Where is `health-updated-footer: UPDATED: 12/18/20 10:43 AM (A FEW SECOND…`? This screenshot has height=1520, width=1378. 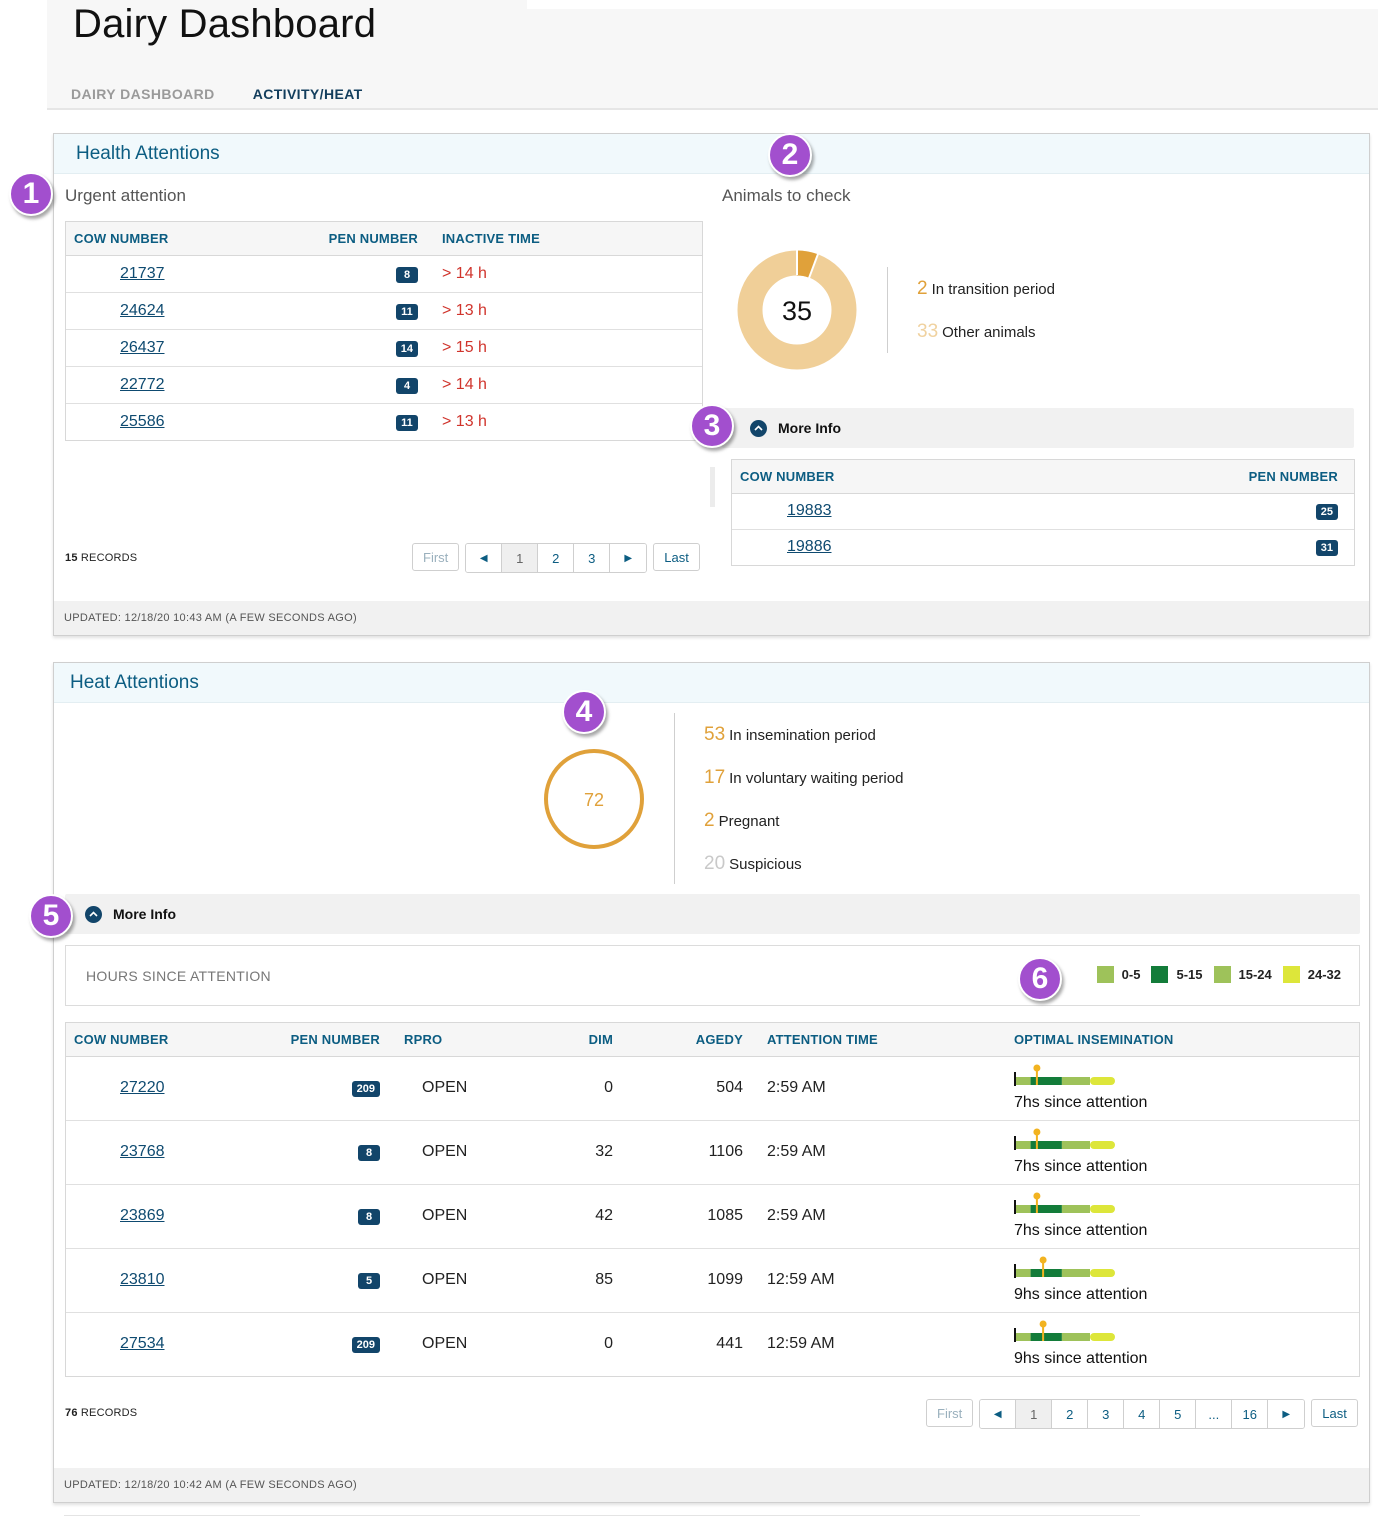
health-updated-footer: UPDATED: 12/18/20 10:43 AM (A FEW SECOND… is located at coordinates (711, 618).